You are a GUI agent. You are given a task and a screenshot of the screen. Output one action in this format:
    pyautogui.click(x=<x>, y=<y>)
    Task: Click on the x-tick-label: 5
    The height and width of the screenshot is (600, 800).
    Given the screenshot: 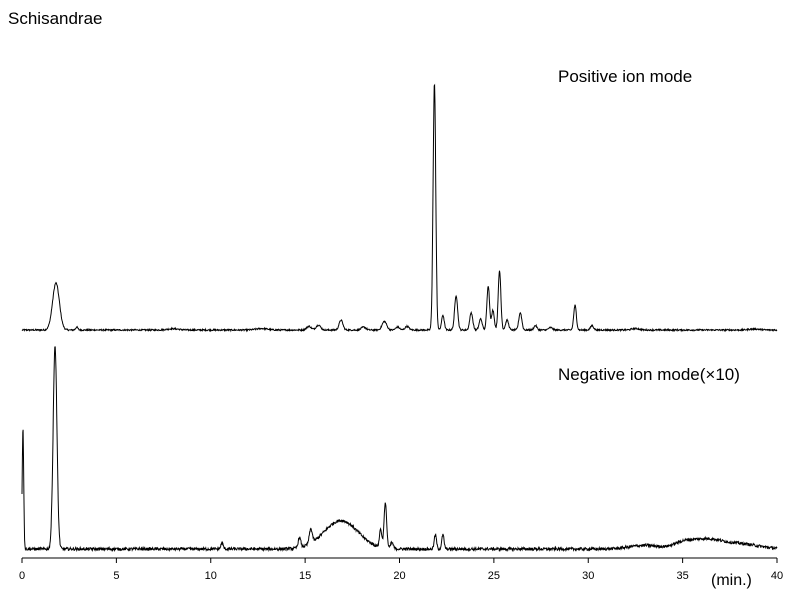 What is the action you would take?
    pyautogui.click(x=116, y=576)
    